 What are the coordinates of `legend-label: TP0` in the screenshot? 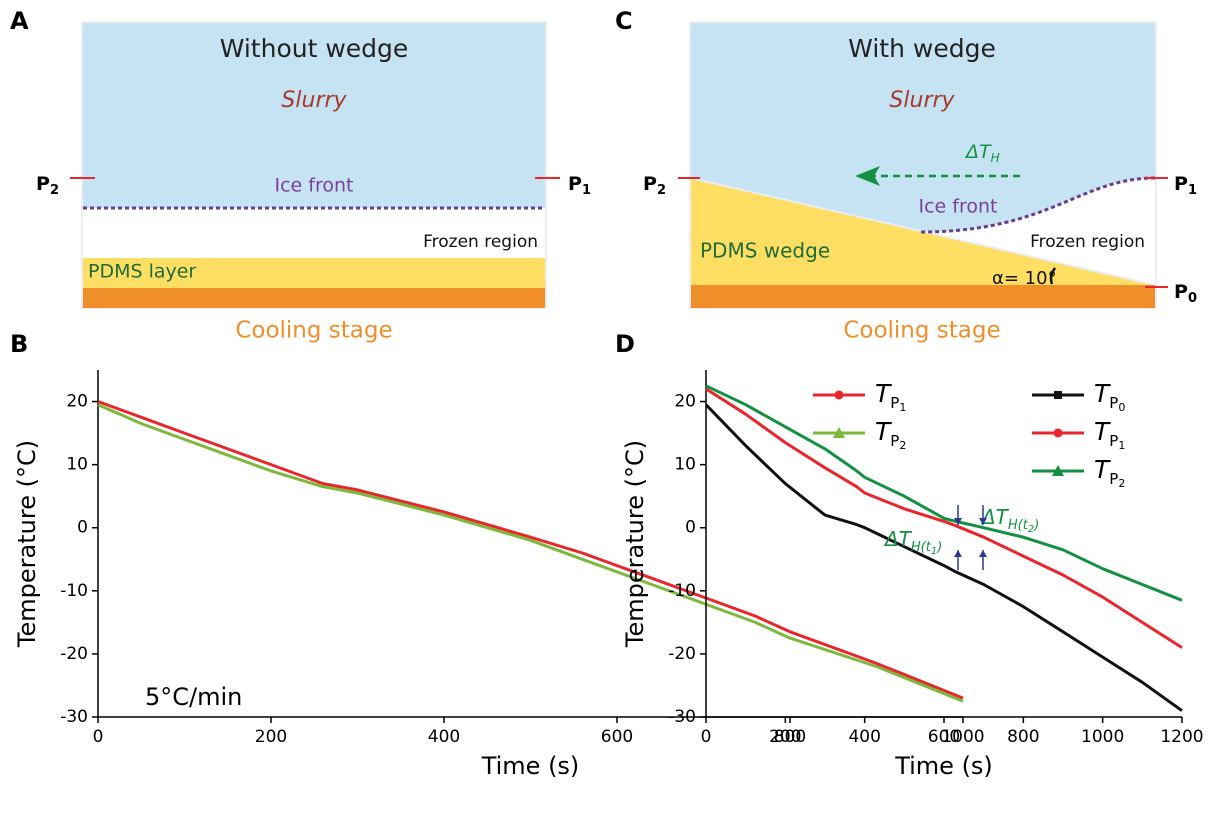 It's located at (1109, 396).